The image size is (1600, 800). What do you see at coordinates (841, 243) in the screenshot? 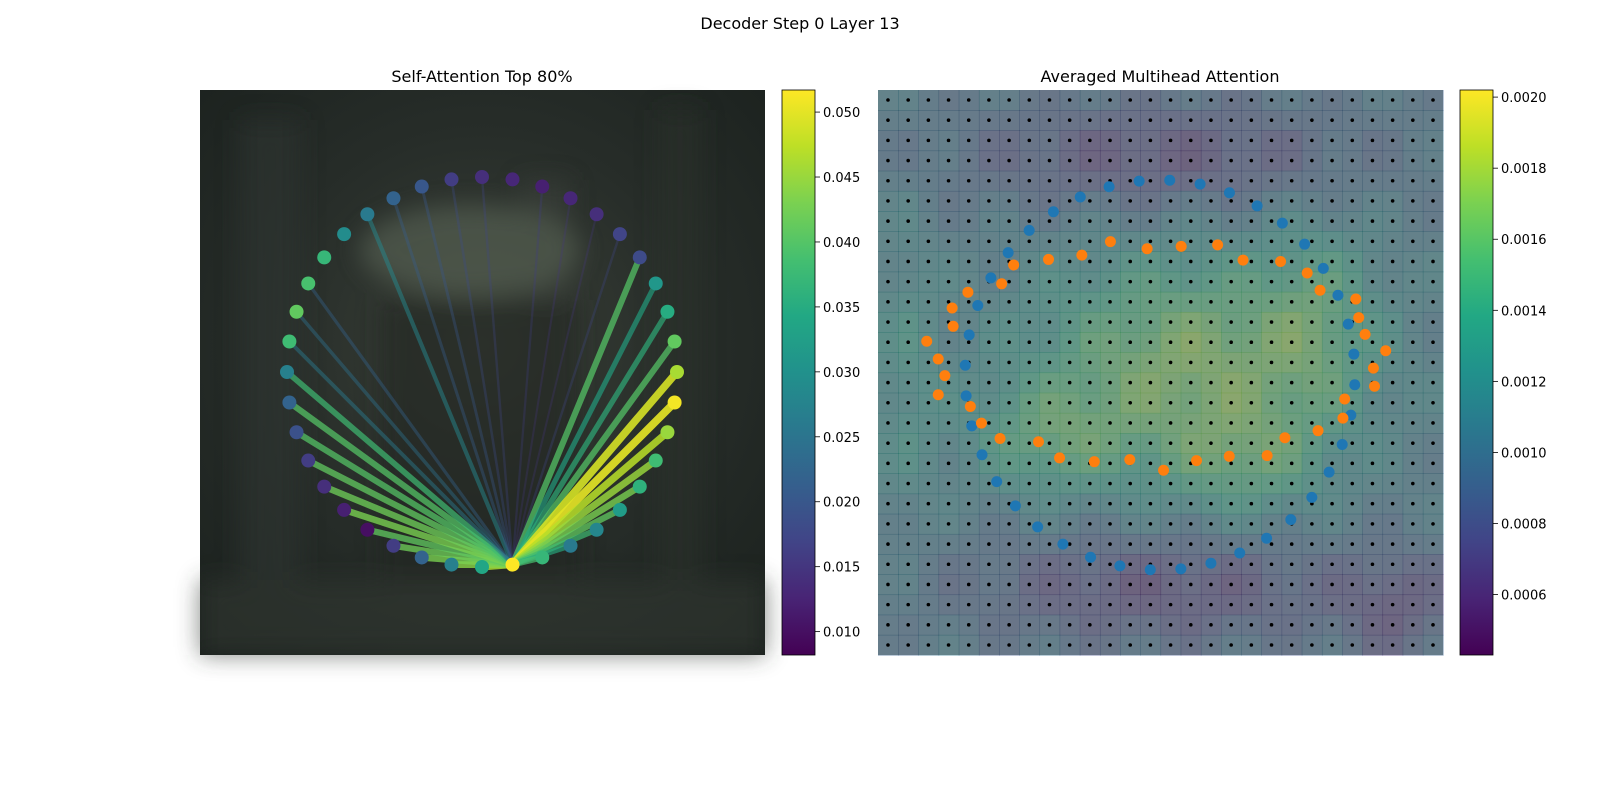
I see `colorbar-tick-label: 0.040` at bounding box center [841, 243].